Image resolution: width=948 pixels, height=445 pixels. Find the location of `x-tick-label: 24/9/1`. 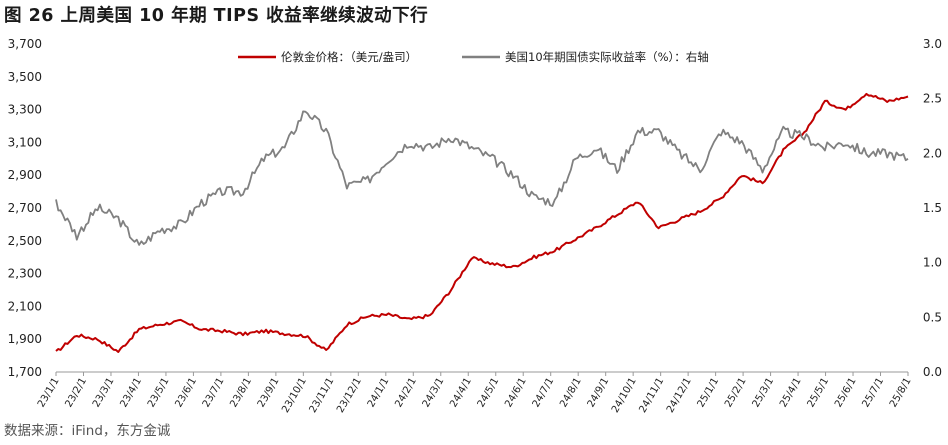

x-tick-label: 24/9/1 is located at coordinates (599, 392).